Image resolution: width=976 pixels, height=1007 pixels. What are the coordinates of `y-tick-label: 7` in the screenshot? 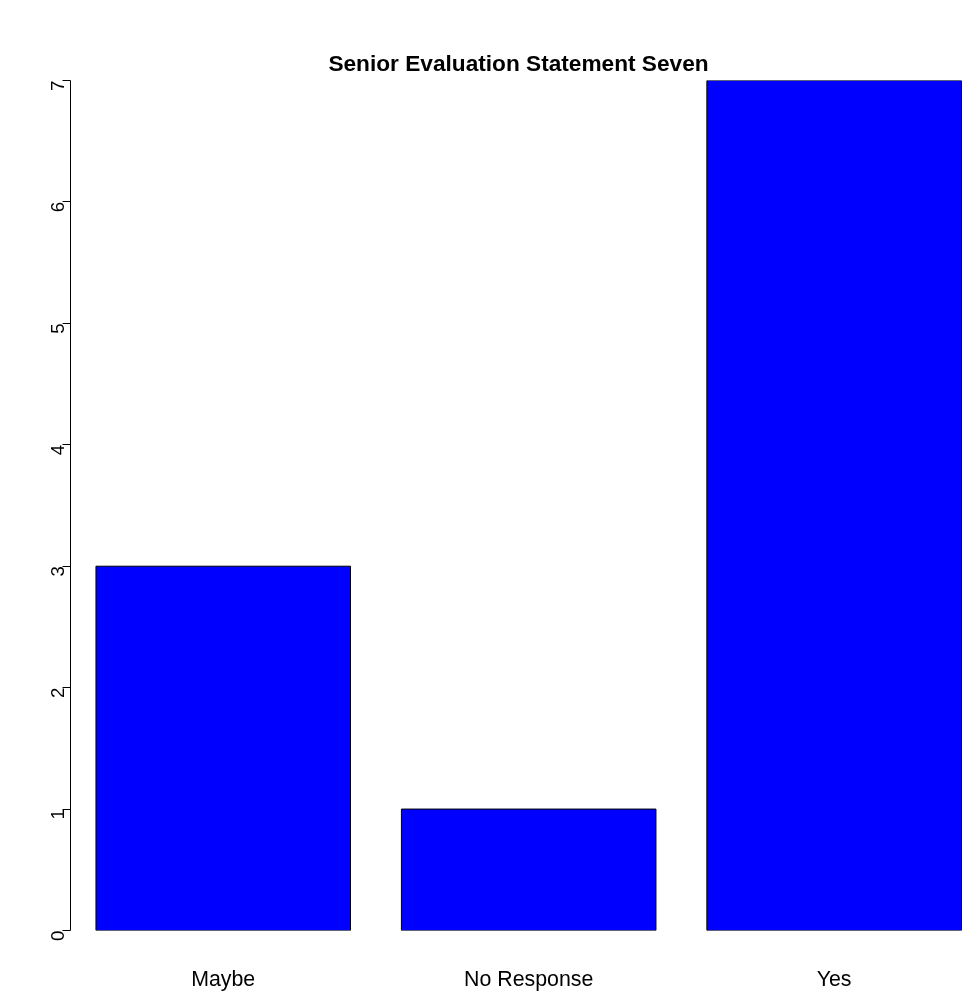 It's located at (57, 85).